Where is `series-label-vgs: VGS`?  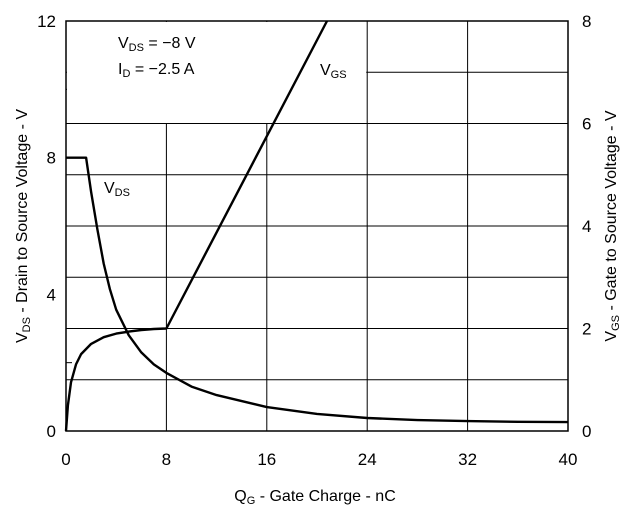 series-label-vgs: VGS is located at coordinates (333, 71).